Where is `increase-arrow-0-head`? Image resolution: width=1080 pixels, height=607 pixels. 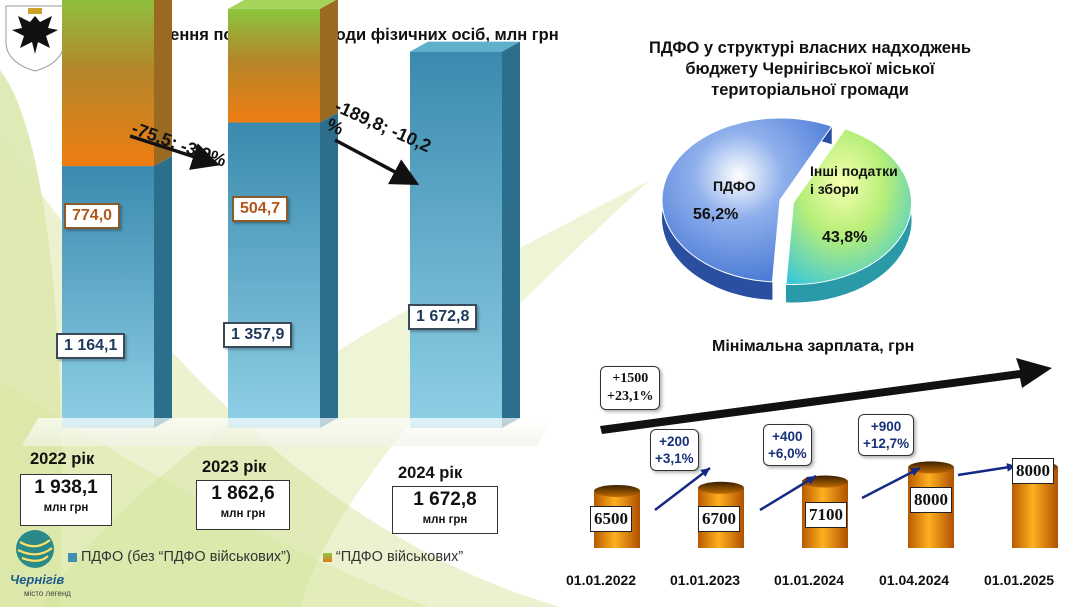
increase-arrow-0-head is located at coordinates (705, 472).